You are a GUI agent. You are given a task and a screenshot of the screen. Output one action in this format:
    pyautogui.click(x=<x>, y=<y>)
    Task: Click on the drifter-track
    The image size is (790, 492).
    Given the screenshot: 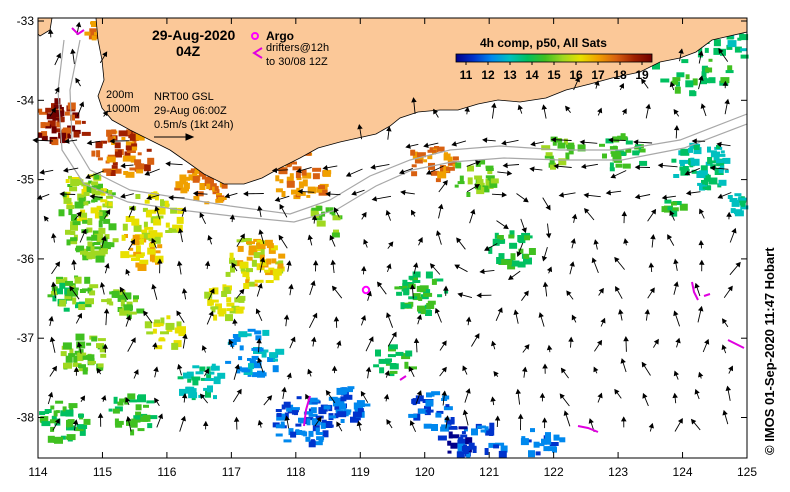 What is the action you would take?
    pyautogui.click(x=588, y=429)
    